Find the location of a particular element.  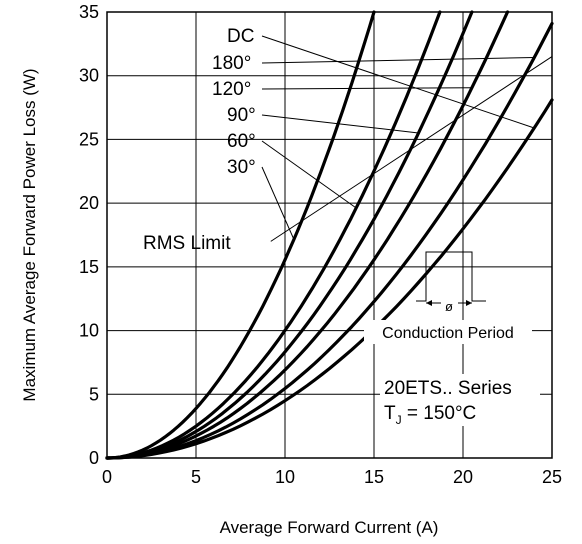

x-tick-label: 5 is located at coordinates (196, 477).